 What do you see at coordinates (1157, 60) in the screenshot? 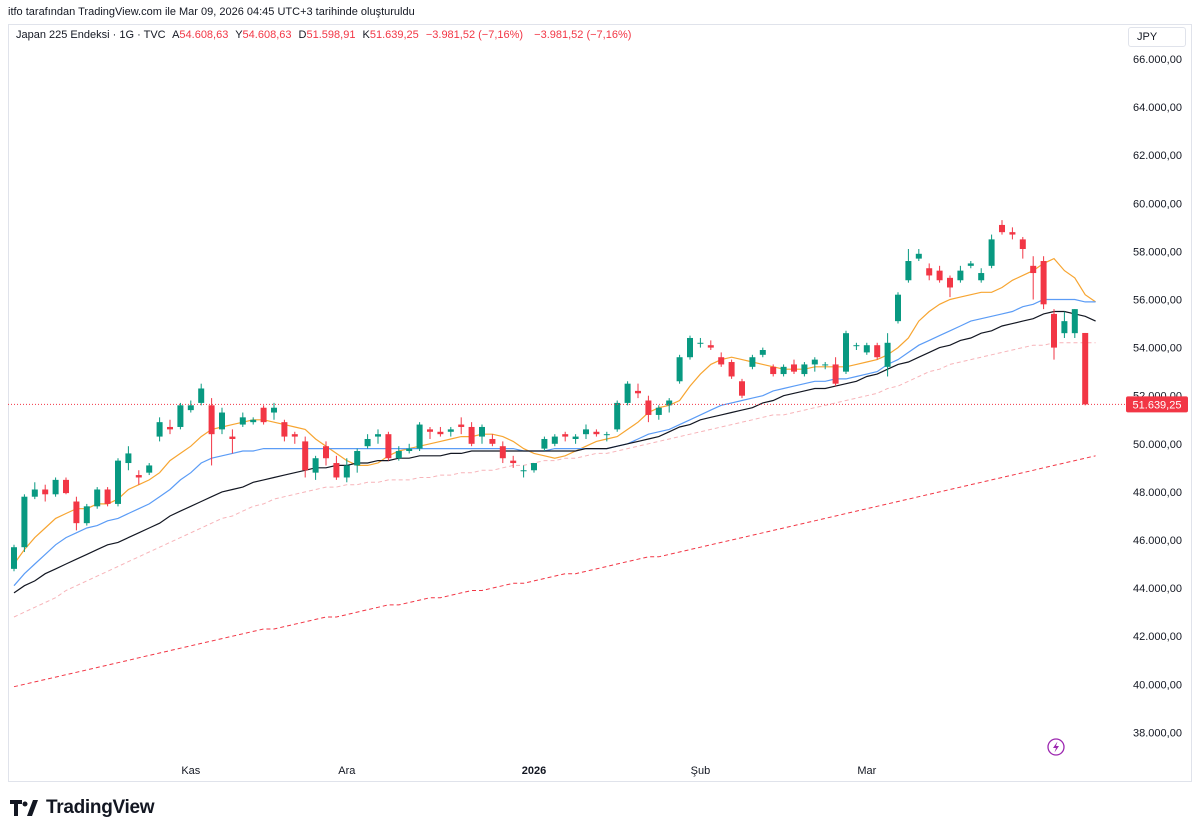
I see `y-tick-label: 66.000,00` at bounding box center [1157, 60].